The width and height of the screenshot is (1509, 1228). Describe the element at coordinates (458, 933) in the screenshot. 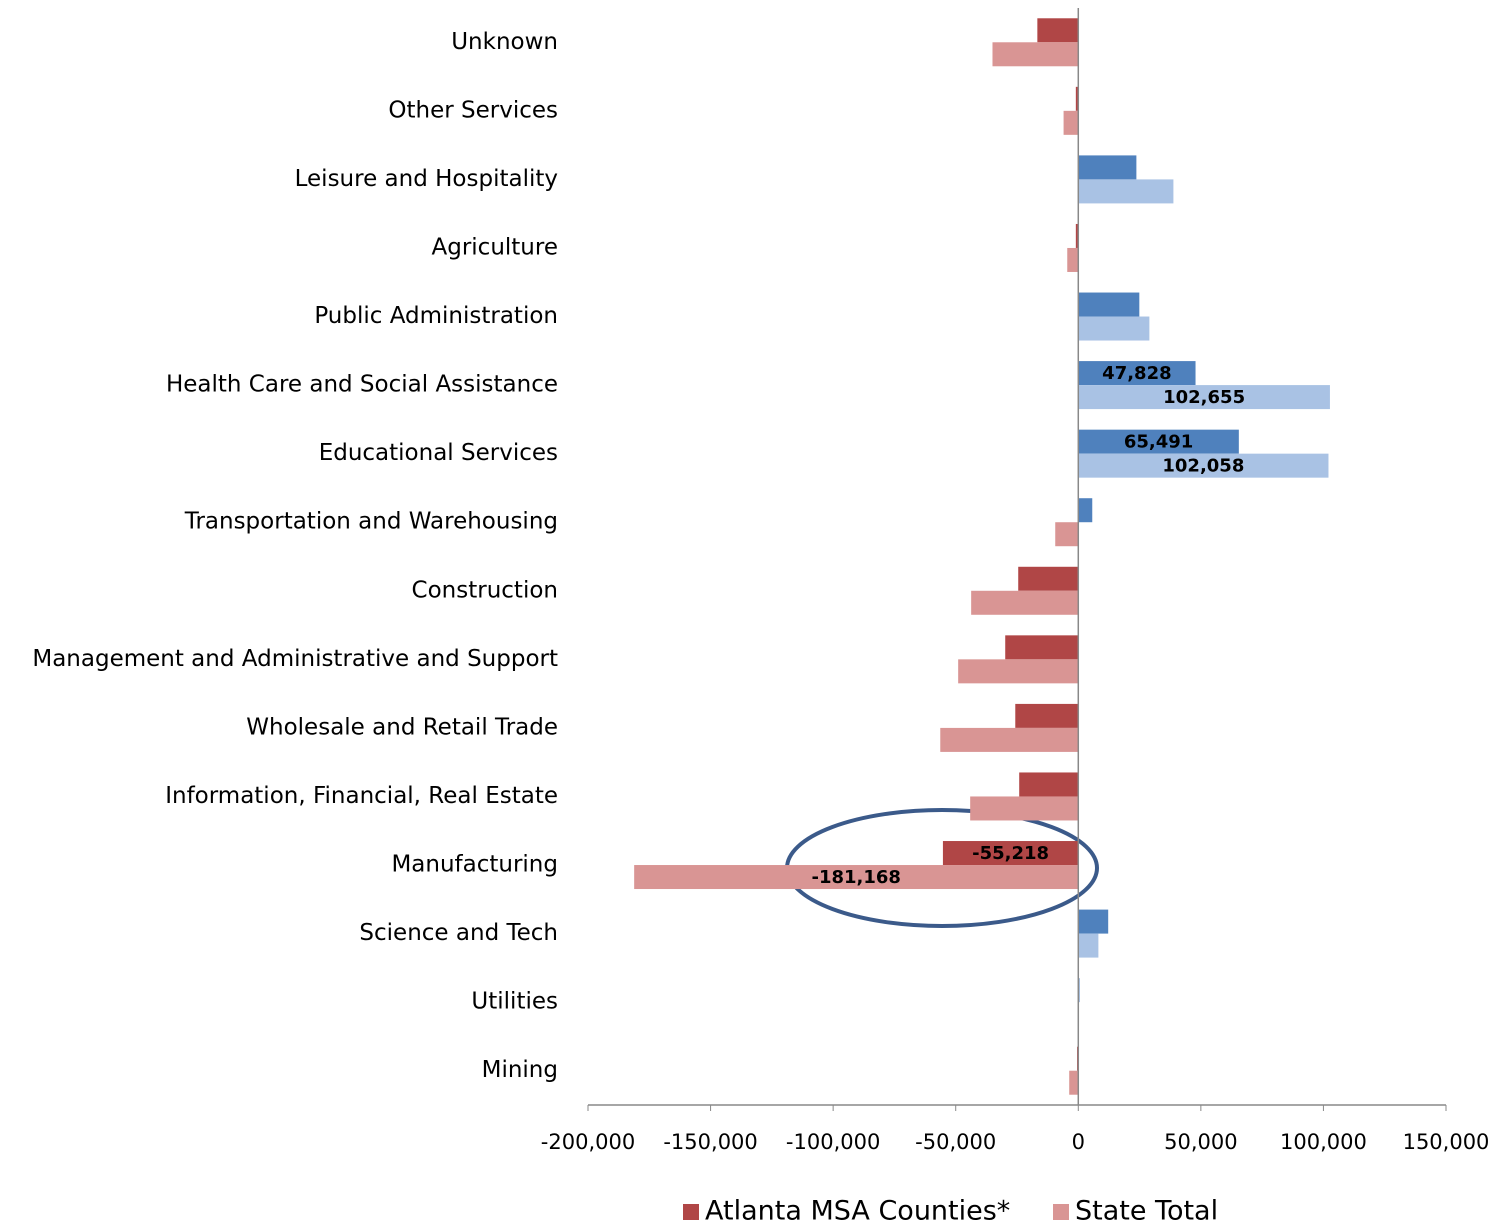

I see `category-label: Science and Tech` at that location.